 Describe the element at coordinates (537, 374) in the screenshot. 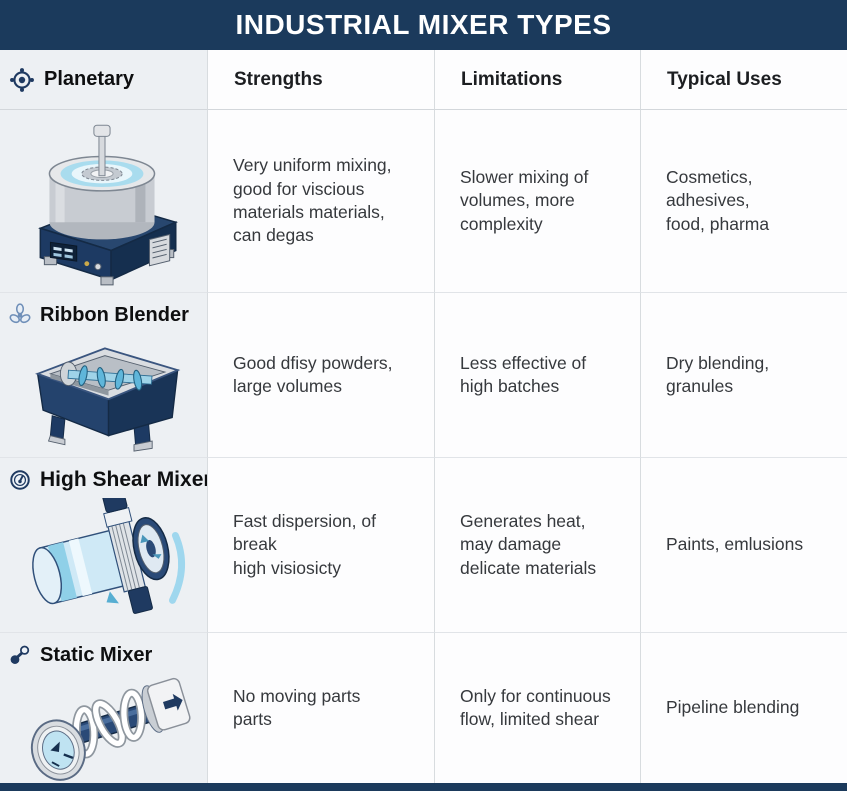

I see `cell-ribbon-limitations: Less effective of high batches` at that location.